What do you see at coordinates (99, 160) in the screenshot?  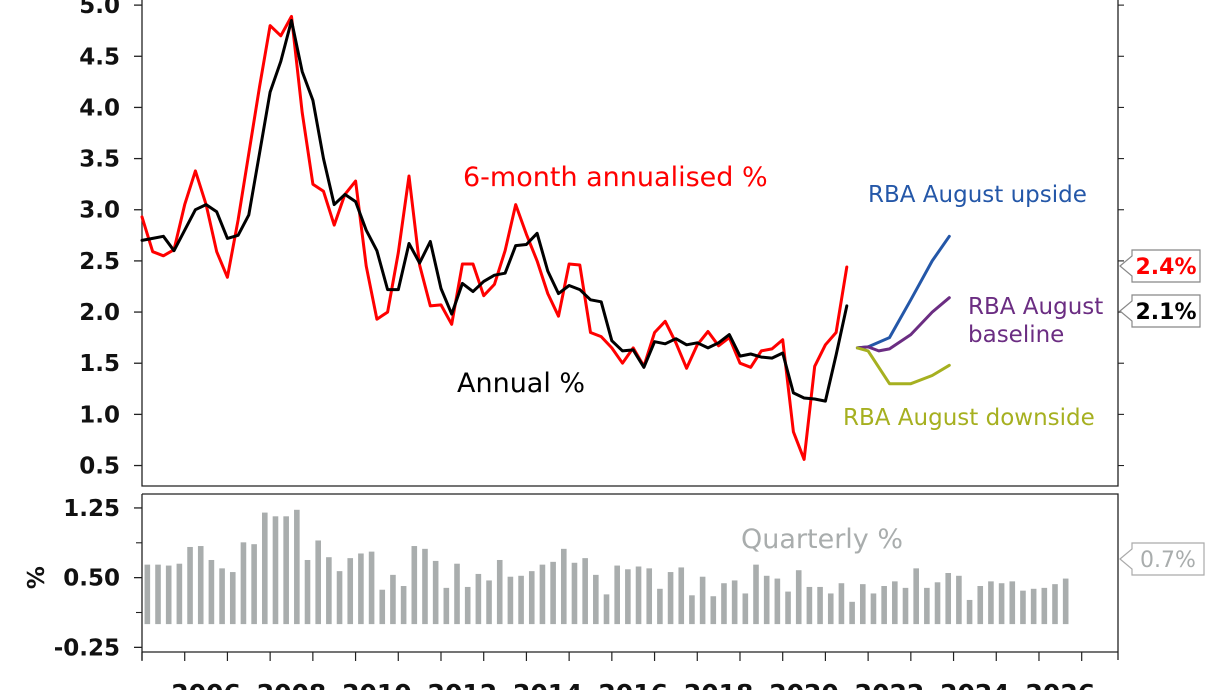 I see `y-tick-label: 3.5` at bounding box center [99, 160].